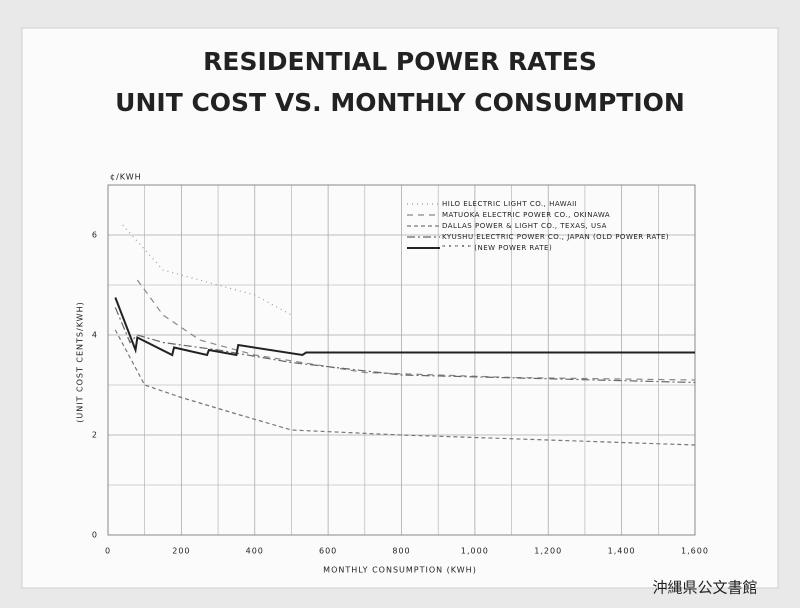 This screenshot has width=800, height=608. I want to click on y-axis-label: (UNIT COST CENTS/KWH), so click(80, 361).